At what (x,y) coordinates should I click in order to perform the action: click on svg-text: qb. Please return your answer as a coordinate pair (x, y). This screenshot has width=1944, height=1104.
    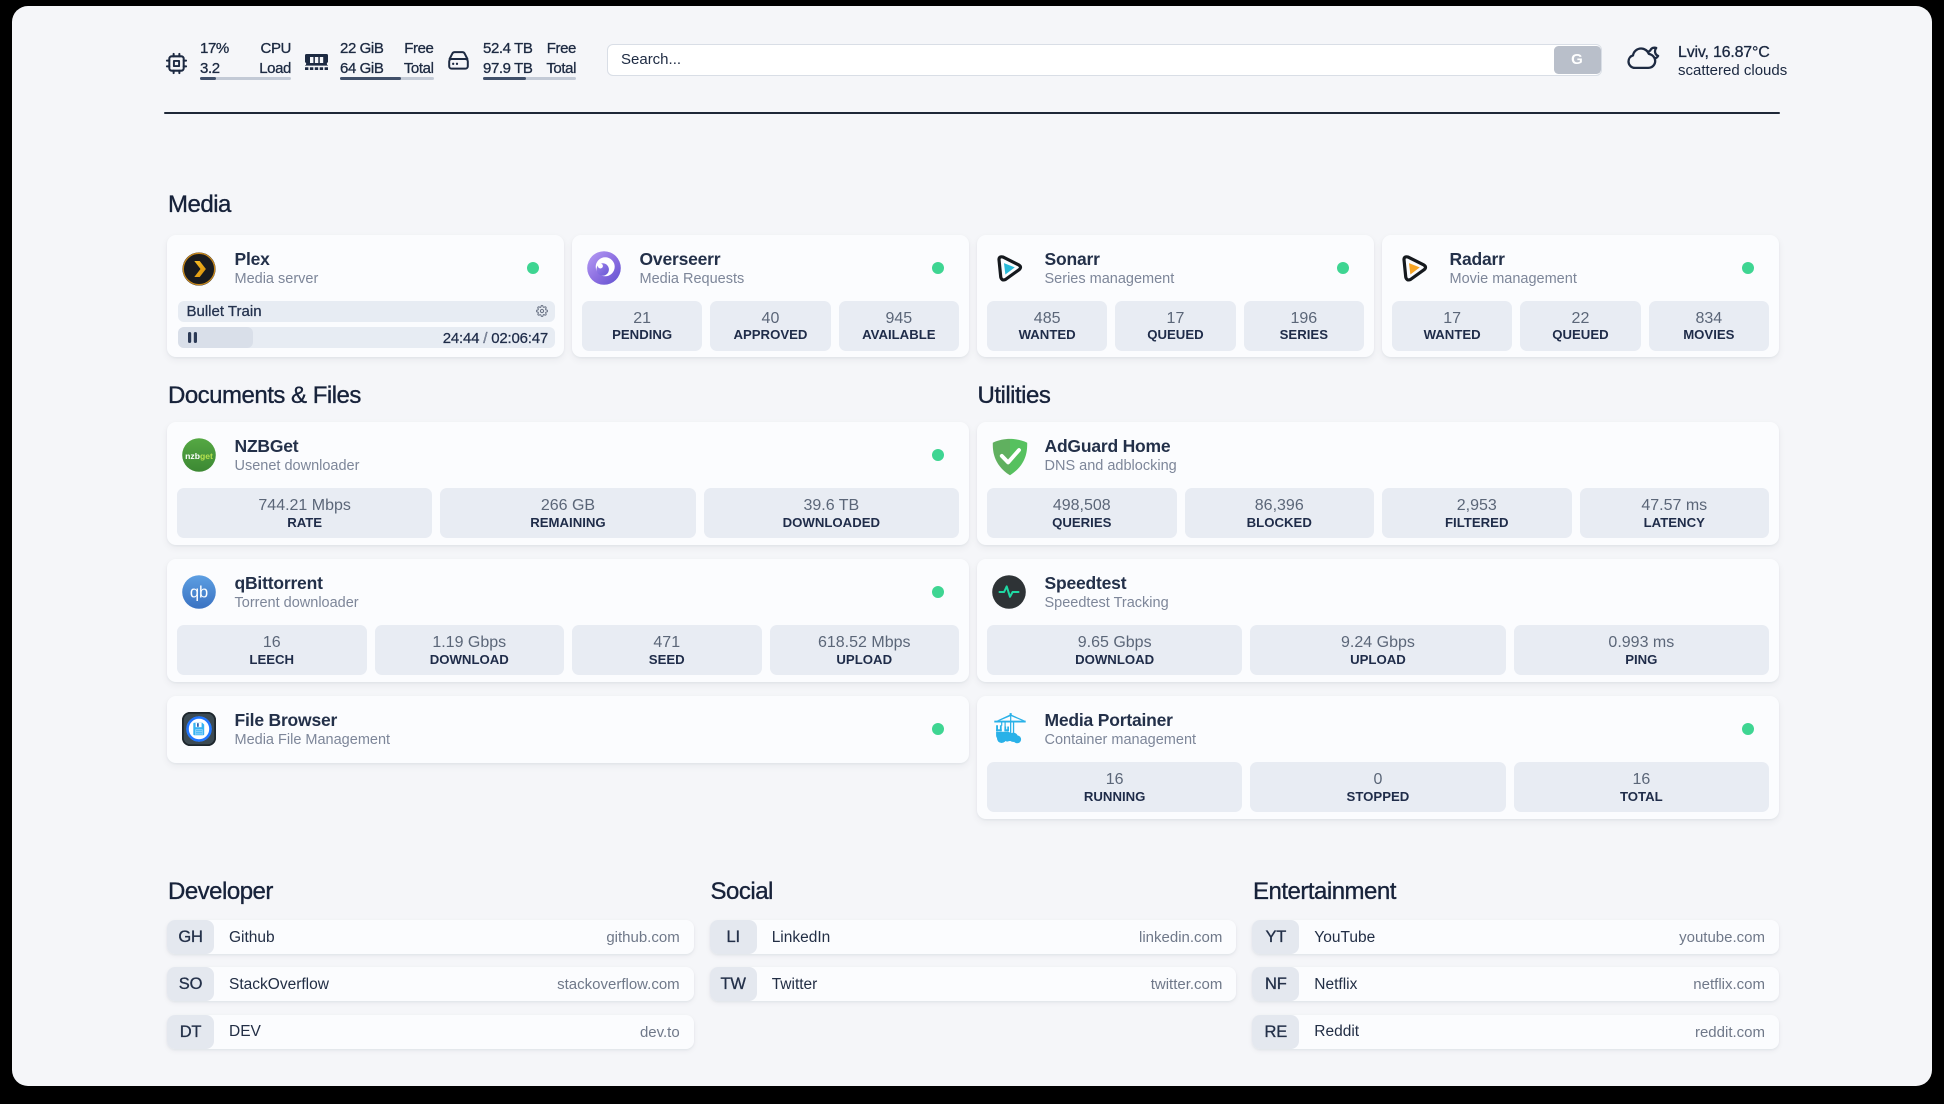
    Looking at the image, I should click on (199, 593).